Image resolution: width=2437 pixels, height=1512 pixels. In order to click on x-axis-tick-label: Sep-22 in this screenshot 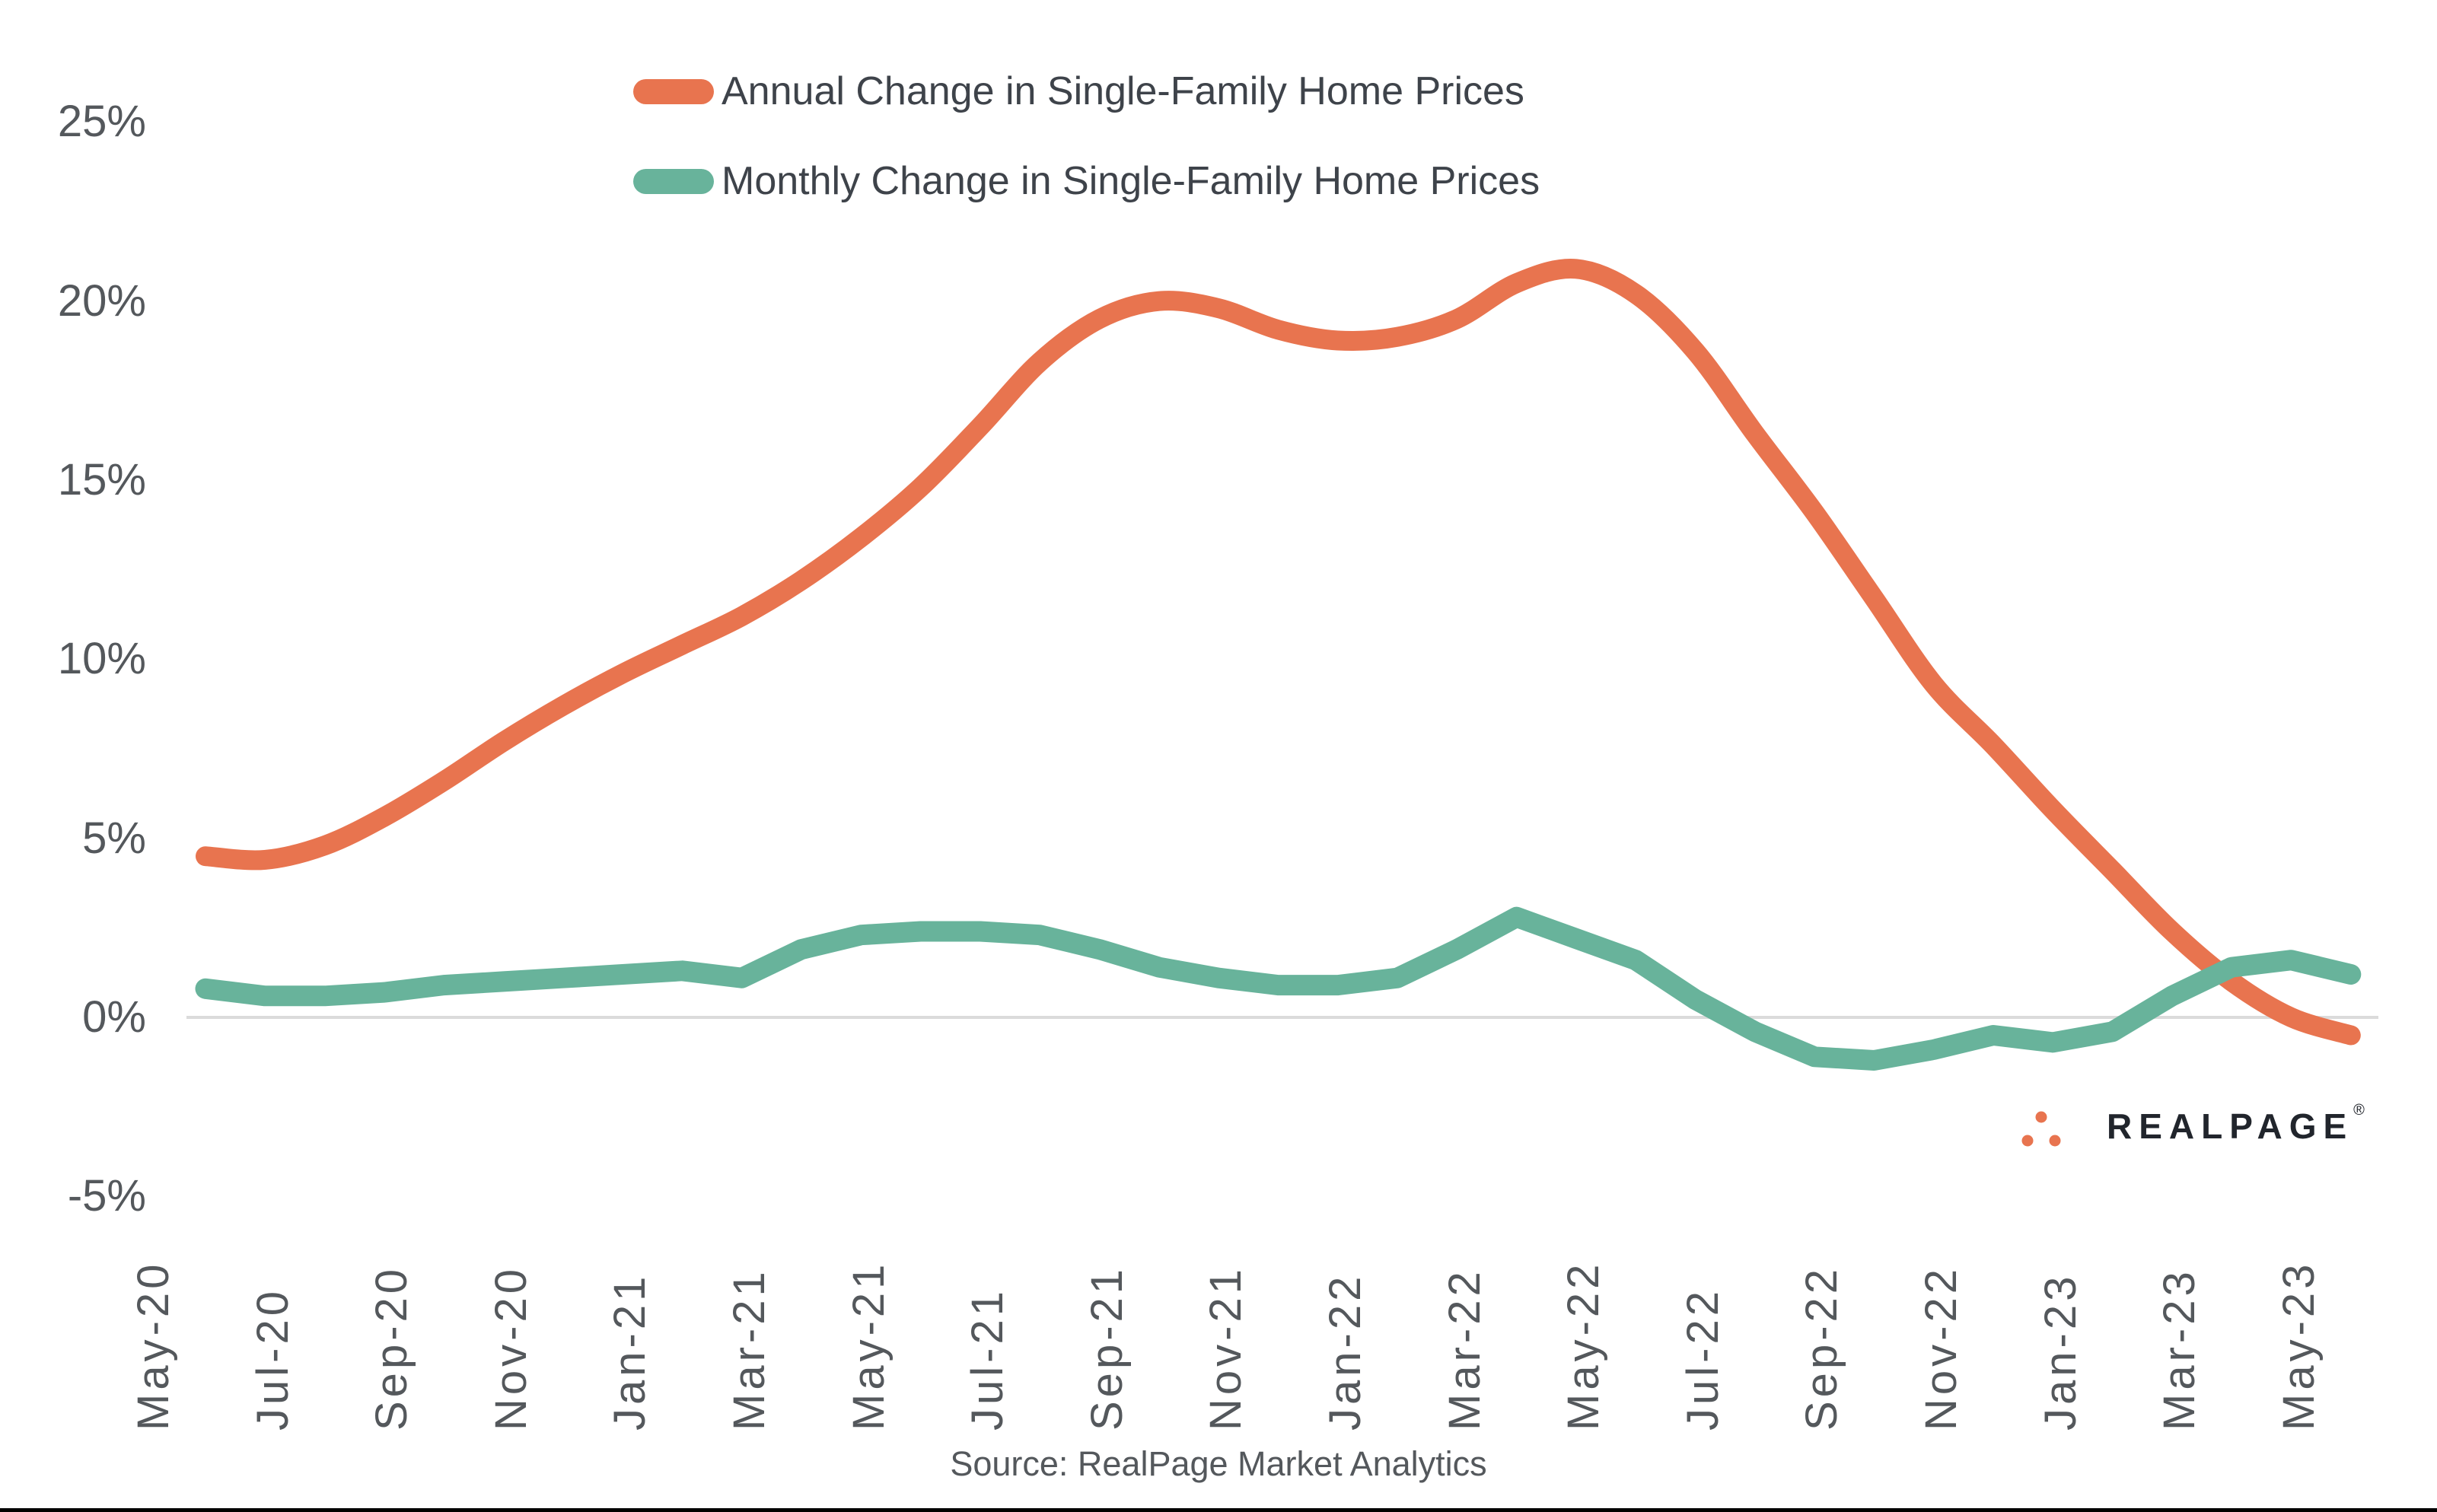, I will do `click(1822, 1348)`.